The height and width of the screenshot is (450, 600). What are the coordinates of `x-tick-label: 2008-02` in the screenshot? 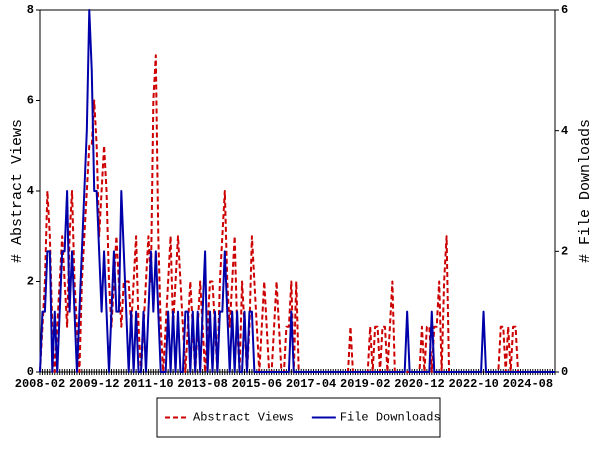 It's located at (40, 384).